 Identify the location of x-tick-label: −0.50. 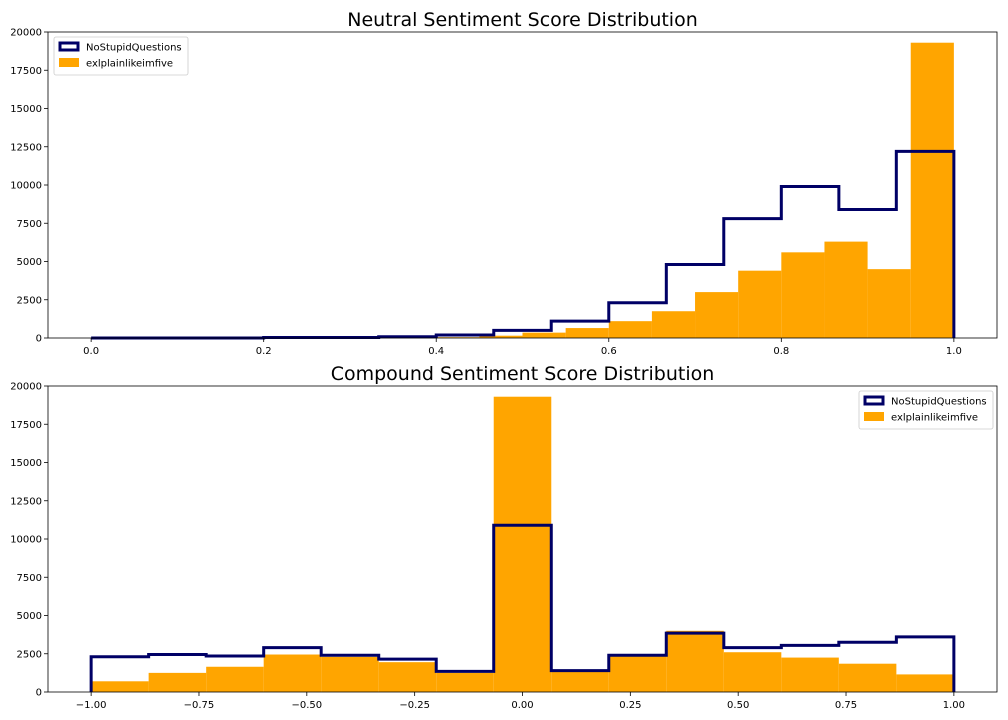
(306, 705).